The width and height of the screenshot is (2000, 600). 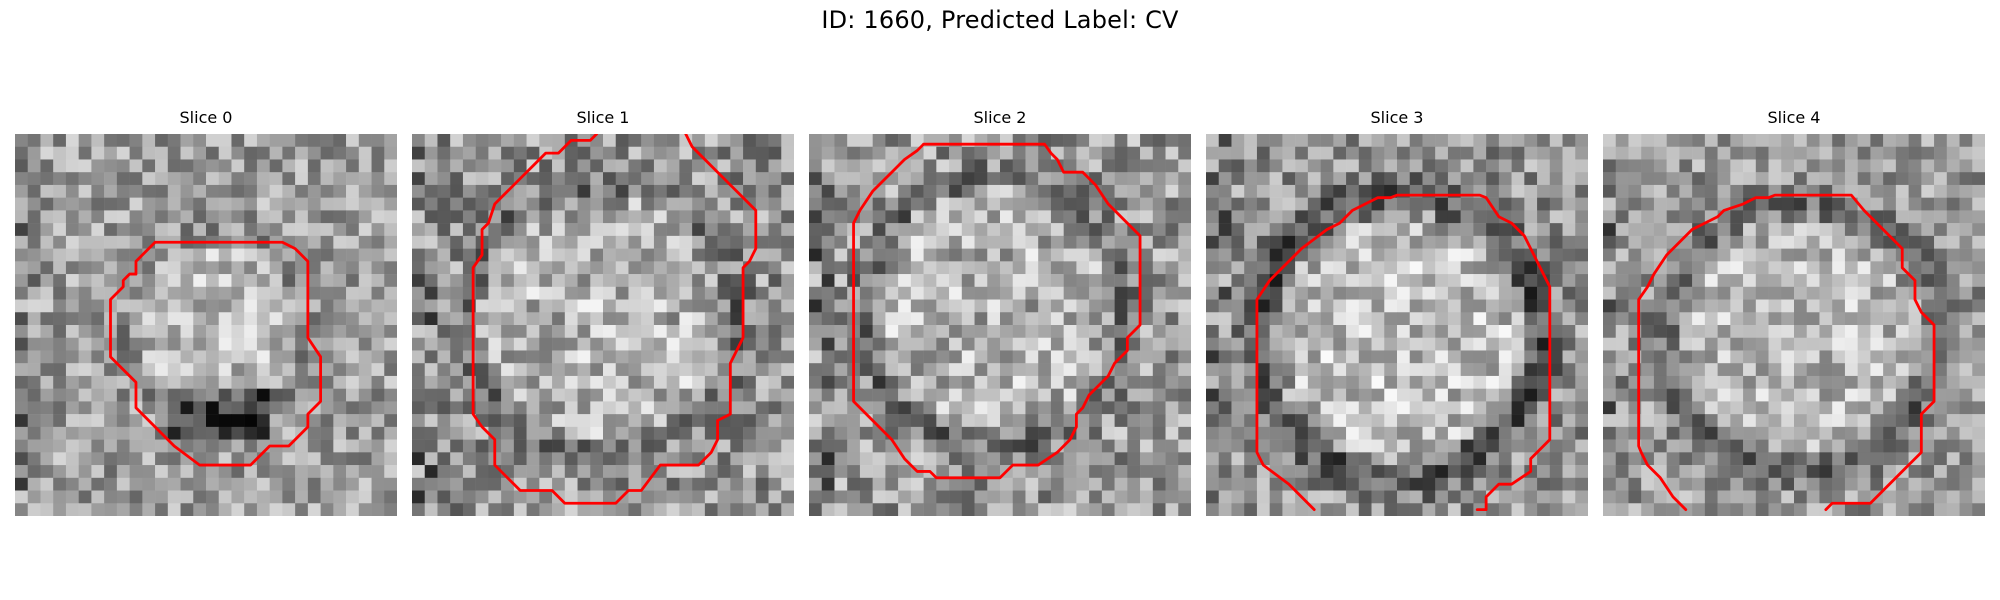 I want to click on slice-title: Slice 1, so click(x=603, y=117).